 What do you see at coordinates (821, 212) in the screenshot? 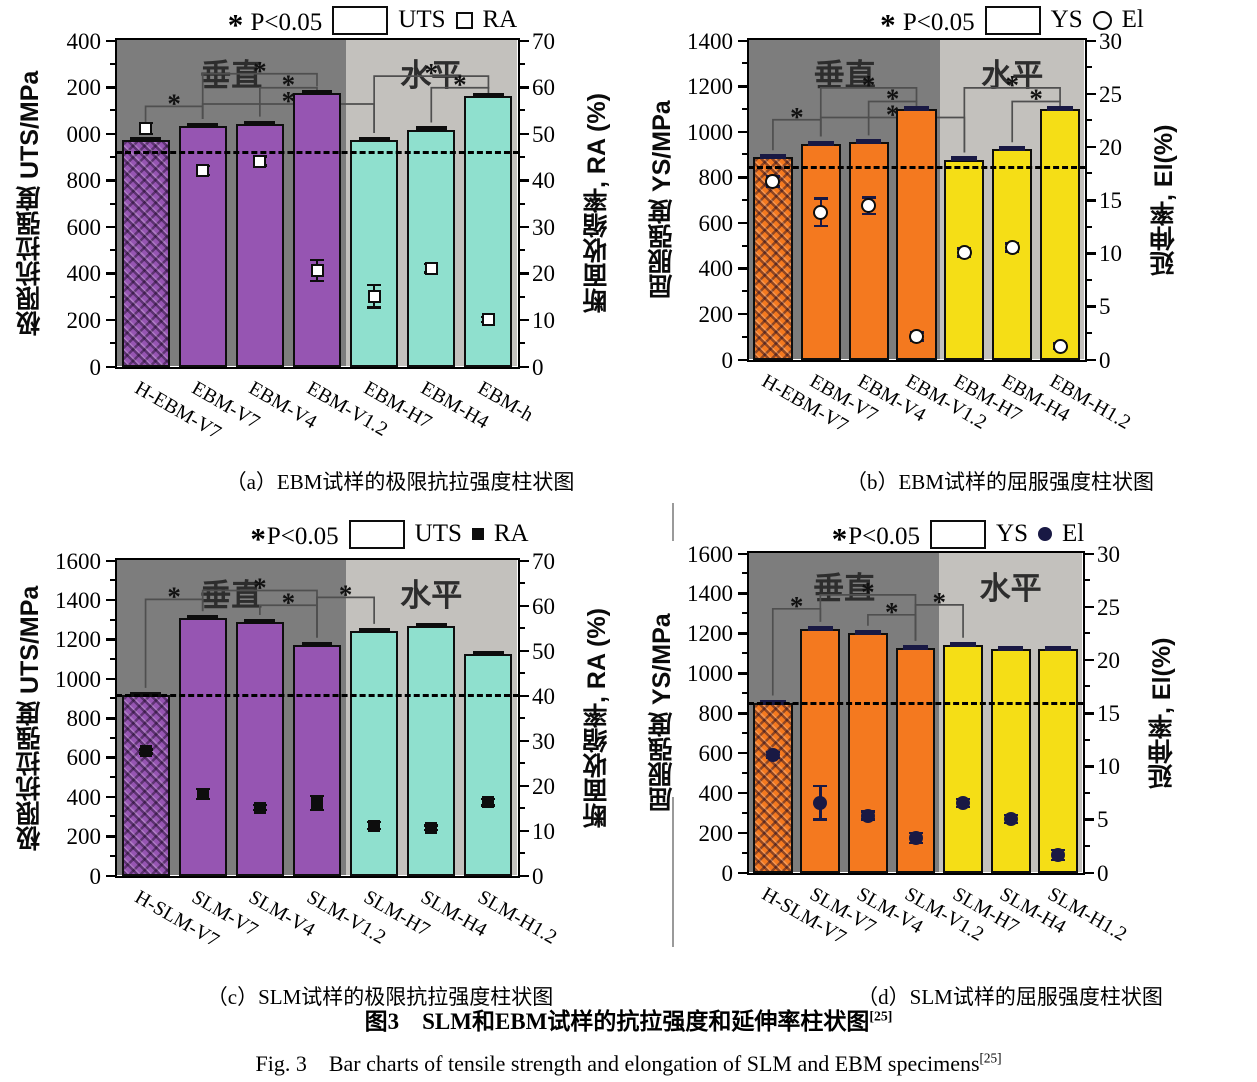
I see `marker-EBM-V7` at bounding box center [821, 212].